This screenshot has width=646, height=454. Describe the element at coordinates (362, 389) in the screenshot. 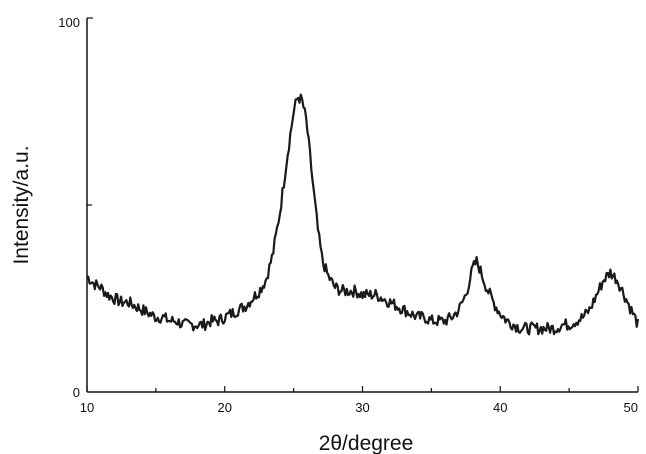

I see `x-ticks` at that location.